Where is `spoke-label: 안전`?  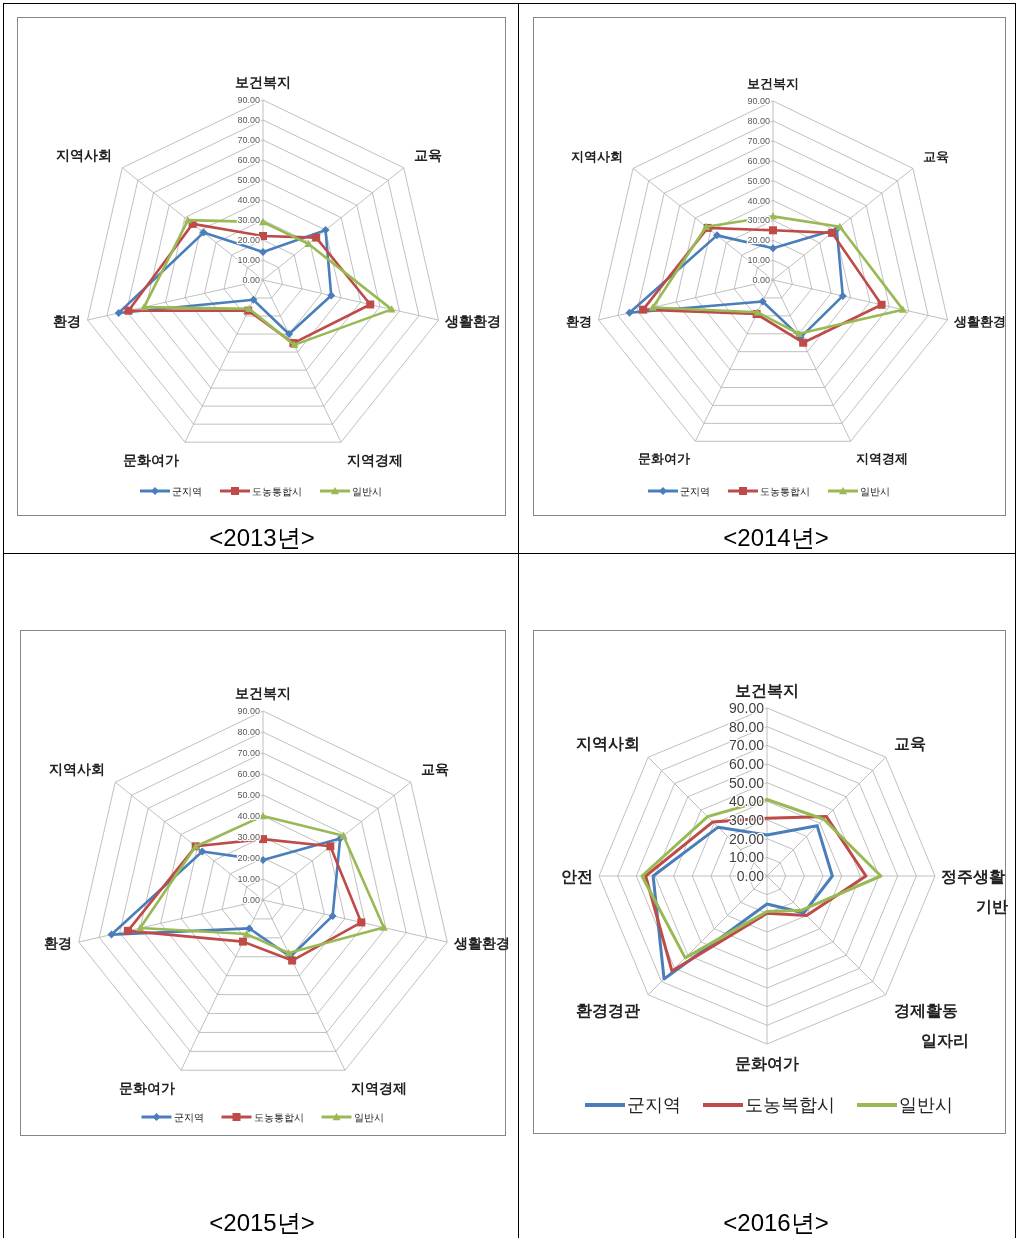
spoke-label: 안전 is located at coordinates (577, 876).